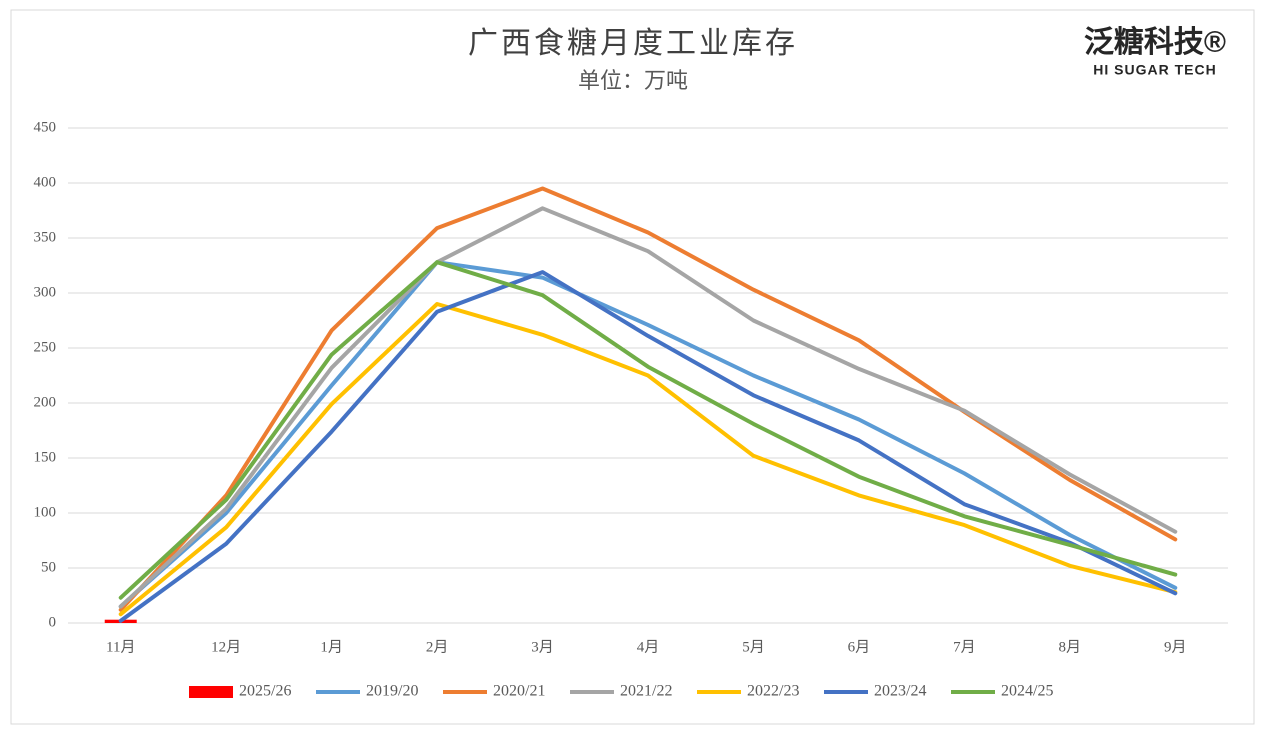 This screenshot has width=1267, height=737. I want to click on x-tick-label: 9月, so click(1175, 647).